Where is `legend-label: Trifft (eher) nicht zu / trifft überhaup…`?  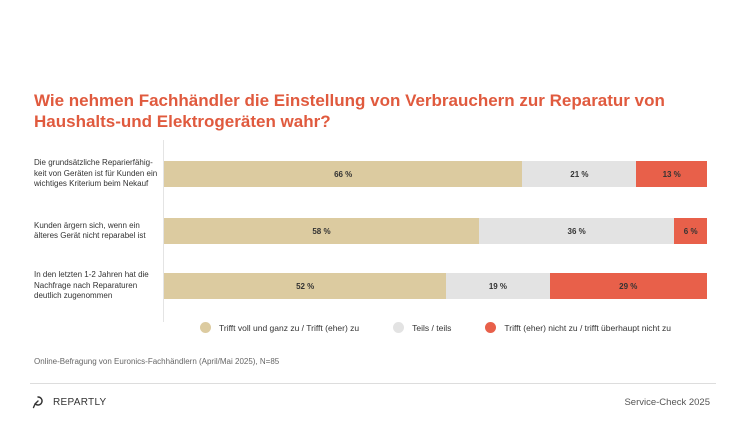
legend-label: Trifft (eher) nicht zu / trifft überhaup… is located at coordinates (587, 327).